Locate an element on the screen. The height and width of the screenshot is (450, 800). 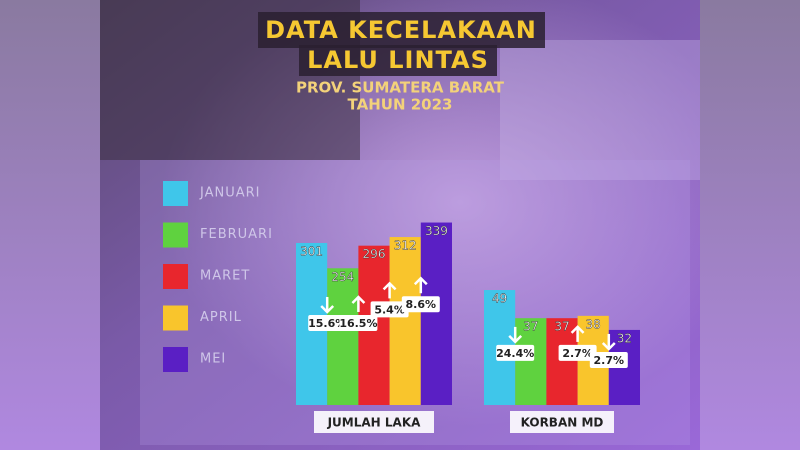
overpass is located at coordinates (600, 110).